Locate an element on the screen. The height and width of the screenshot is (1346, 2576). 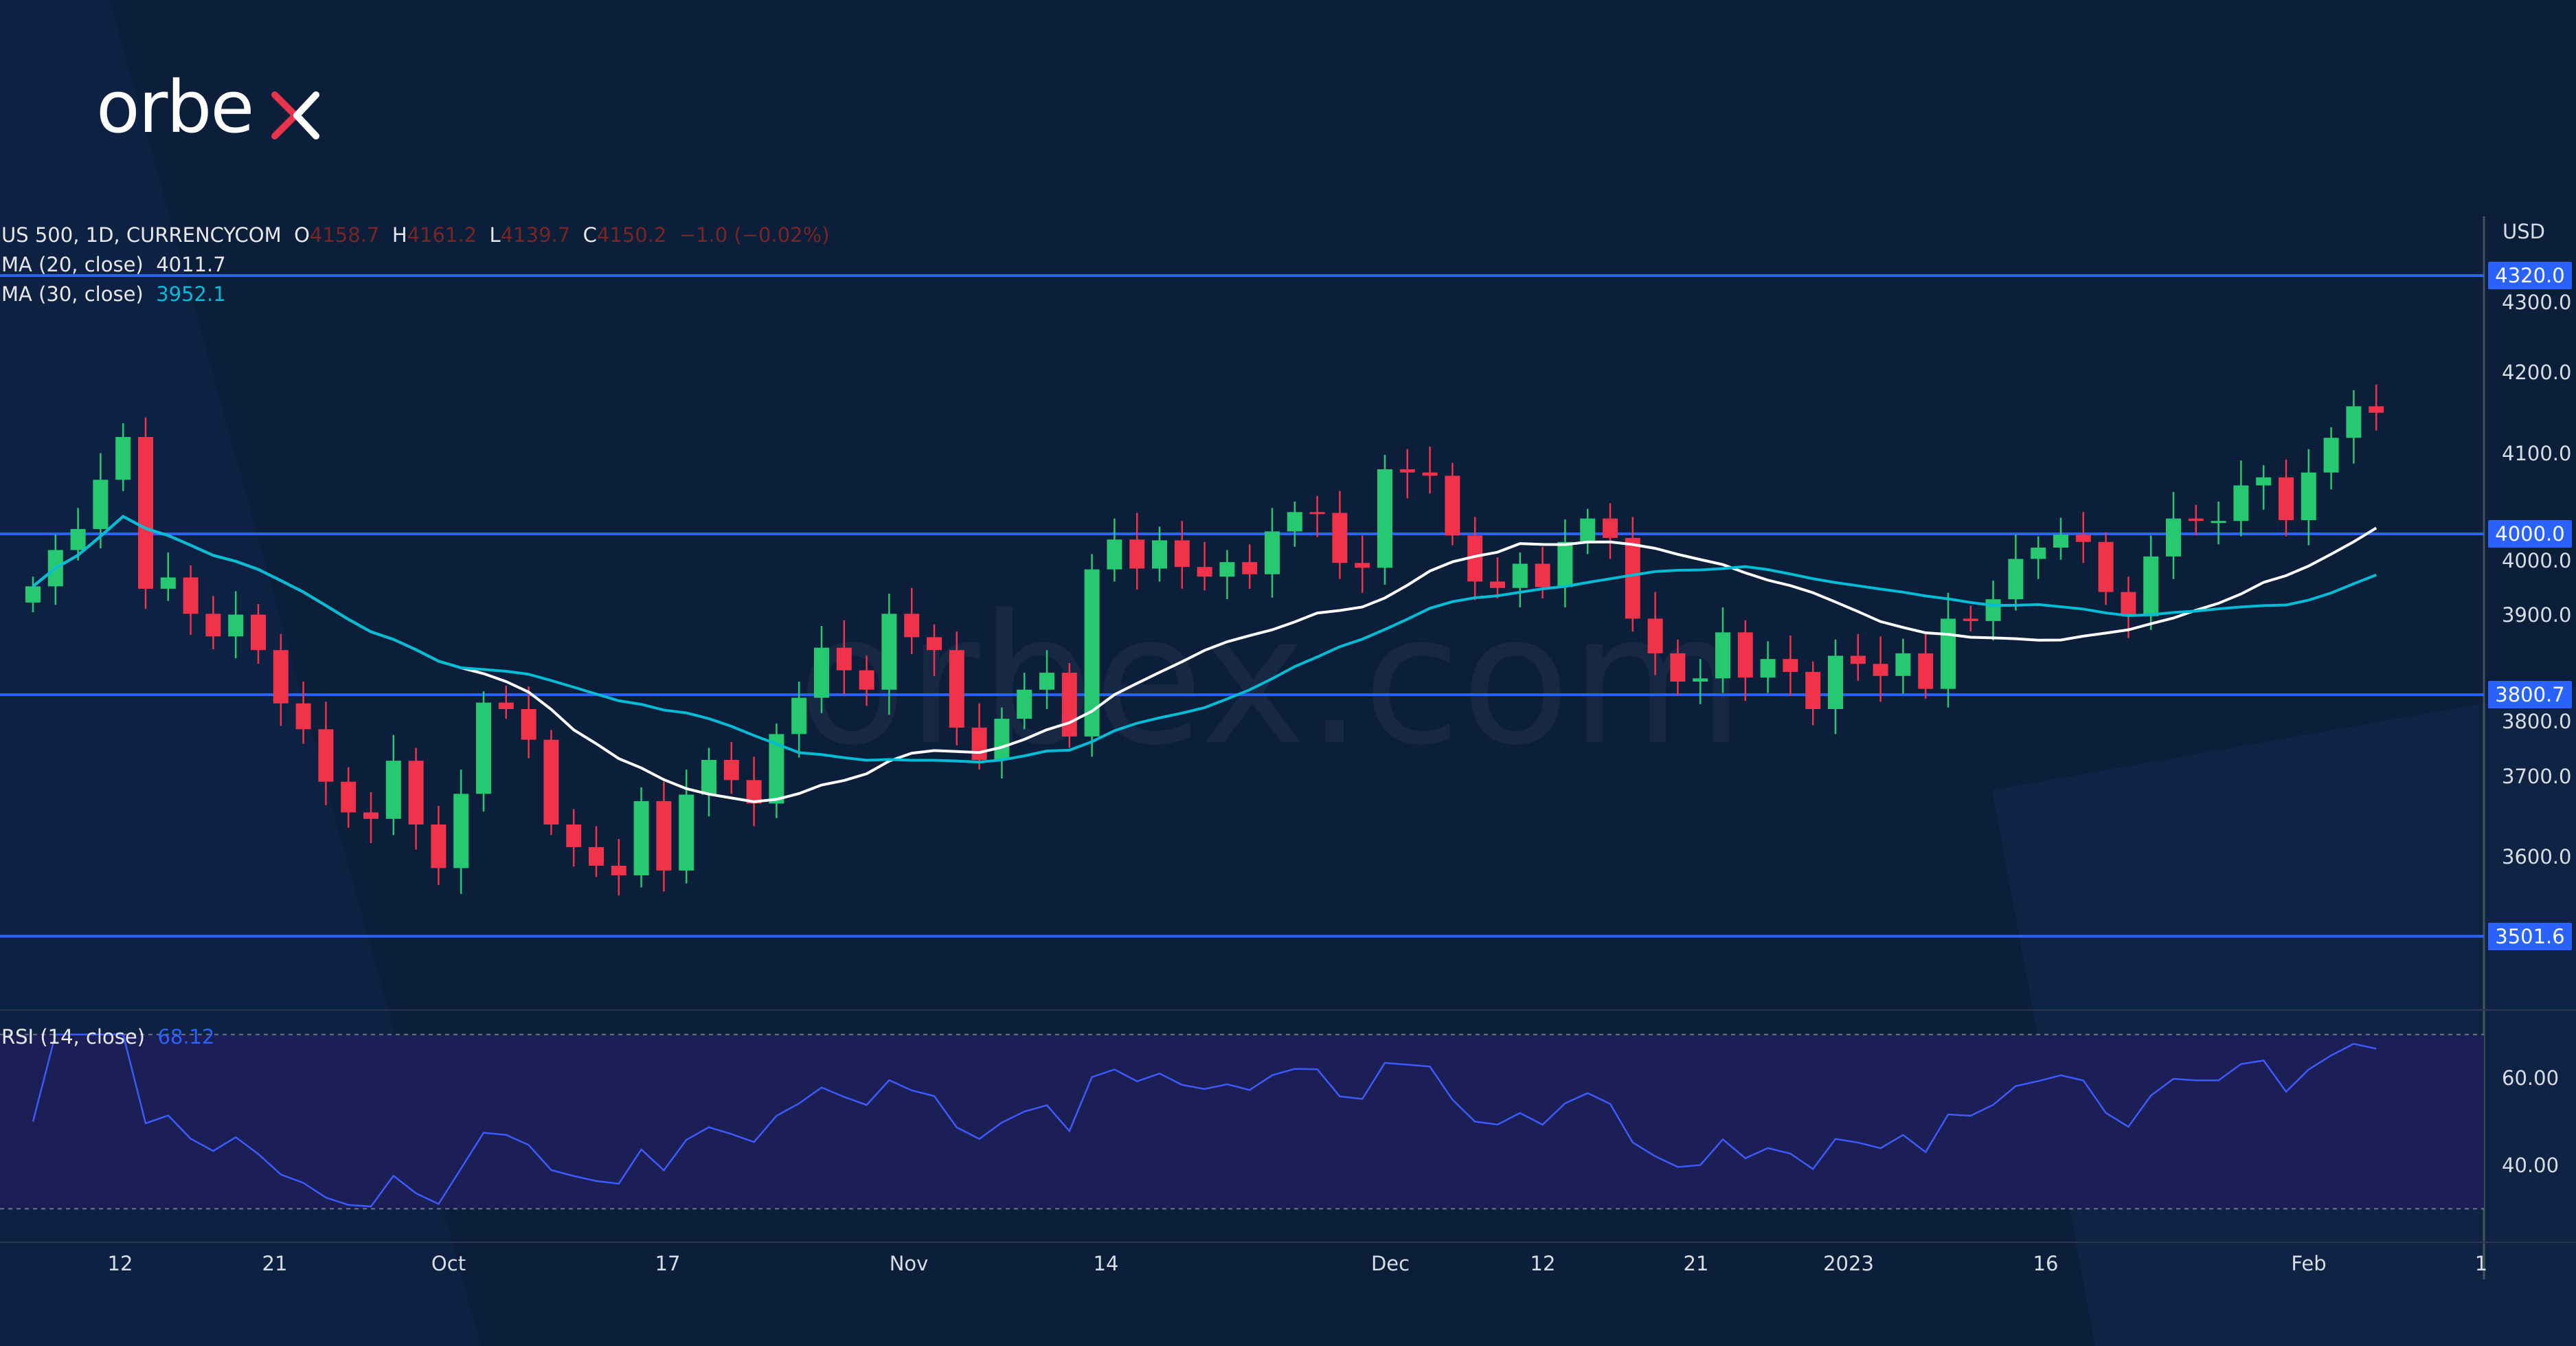
level-price-tag: 3501.6 is located at coordinates (2530, 936).